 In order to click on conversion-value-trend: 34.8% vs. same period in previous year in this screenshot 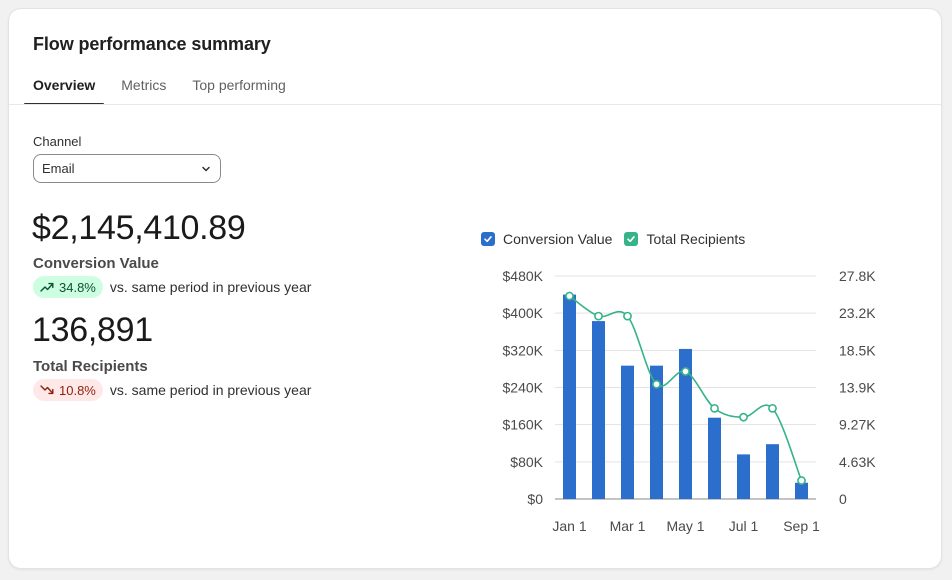, I will do `click(172, 287)`.